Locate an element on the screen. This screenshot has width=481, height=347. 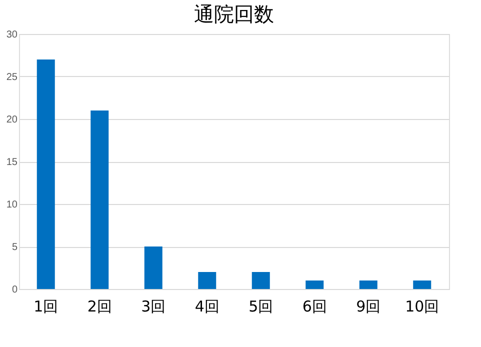
x-tick-label: 5回 is located at coordinates (261, 307).